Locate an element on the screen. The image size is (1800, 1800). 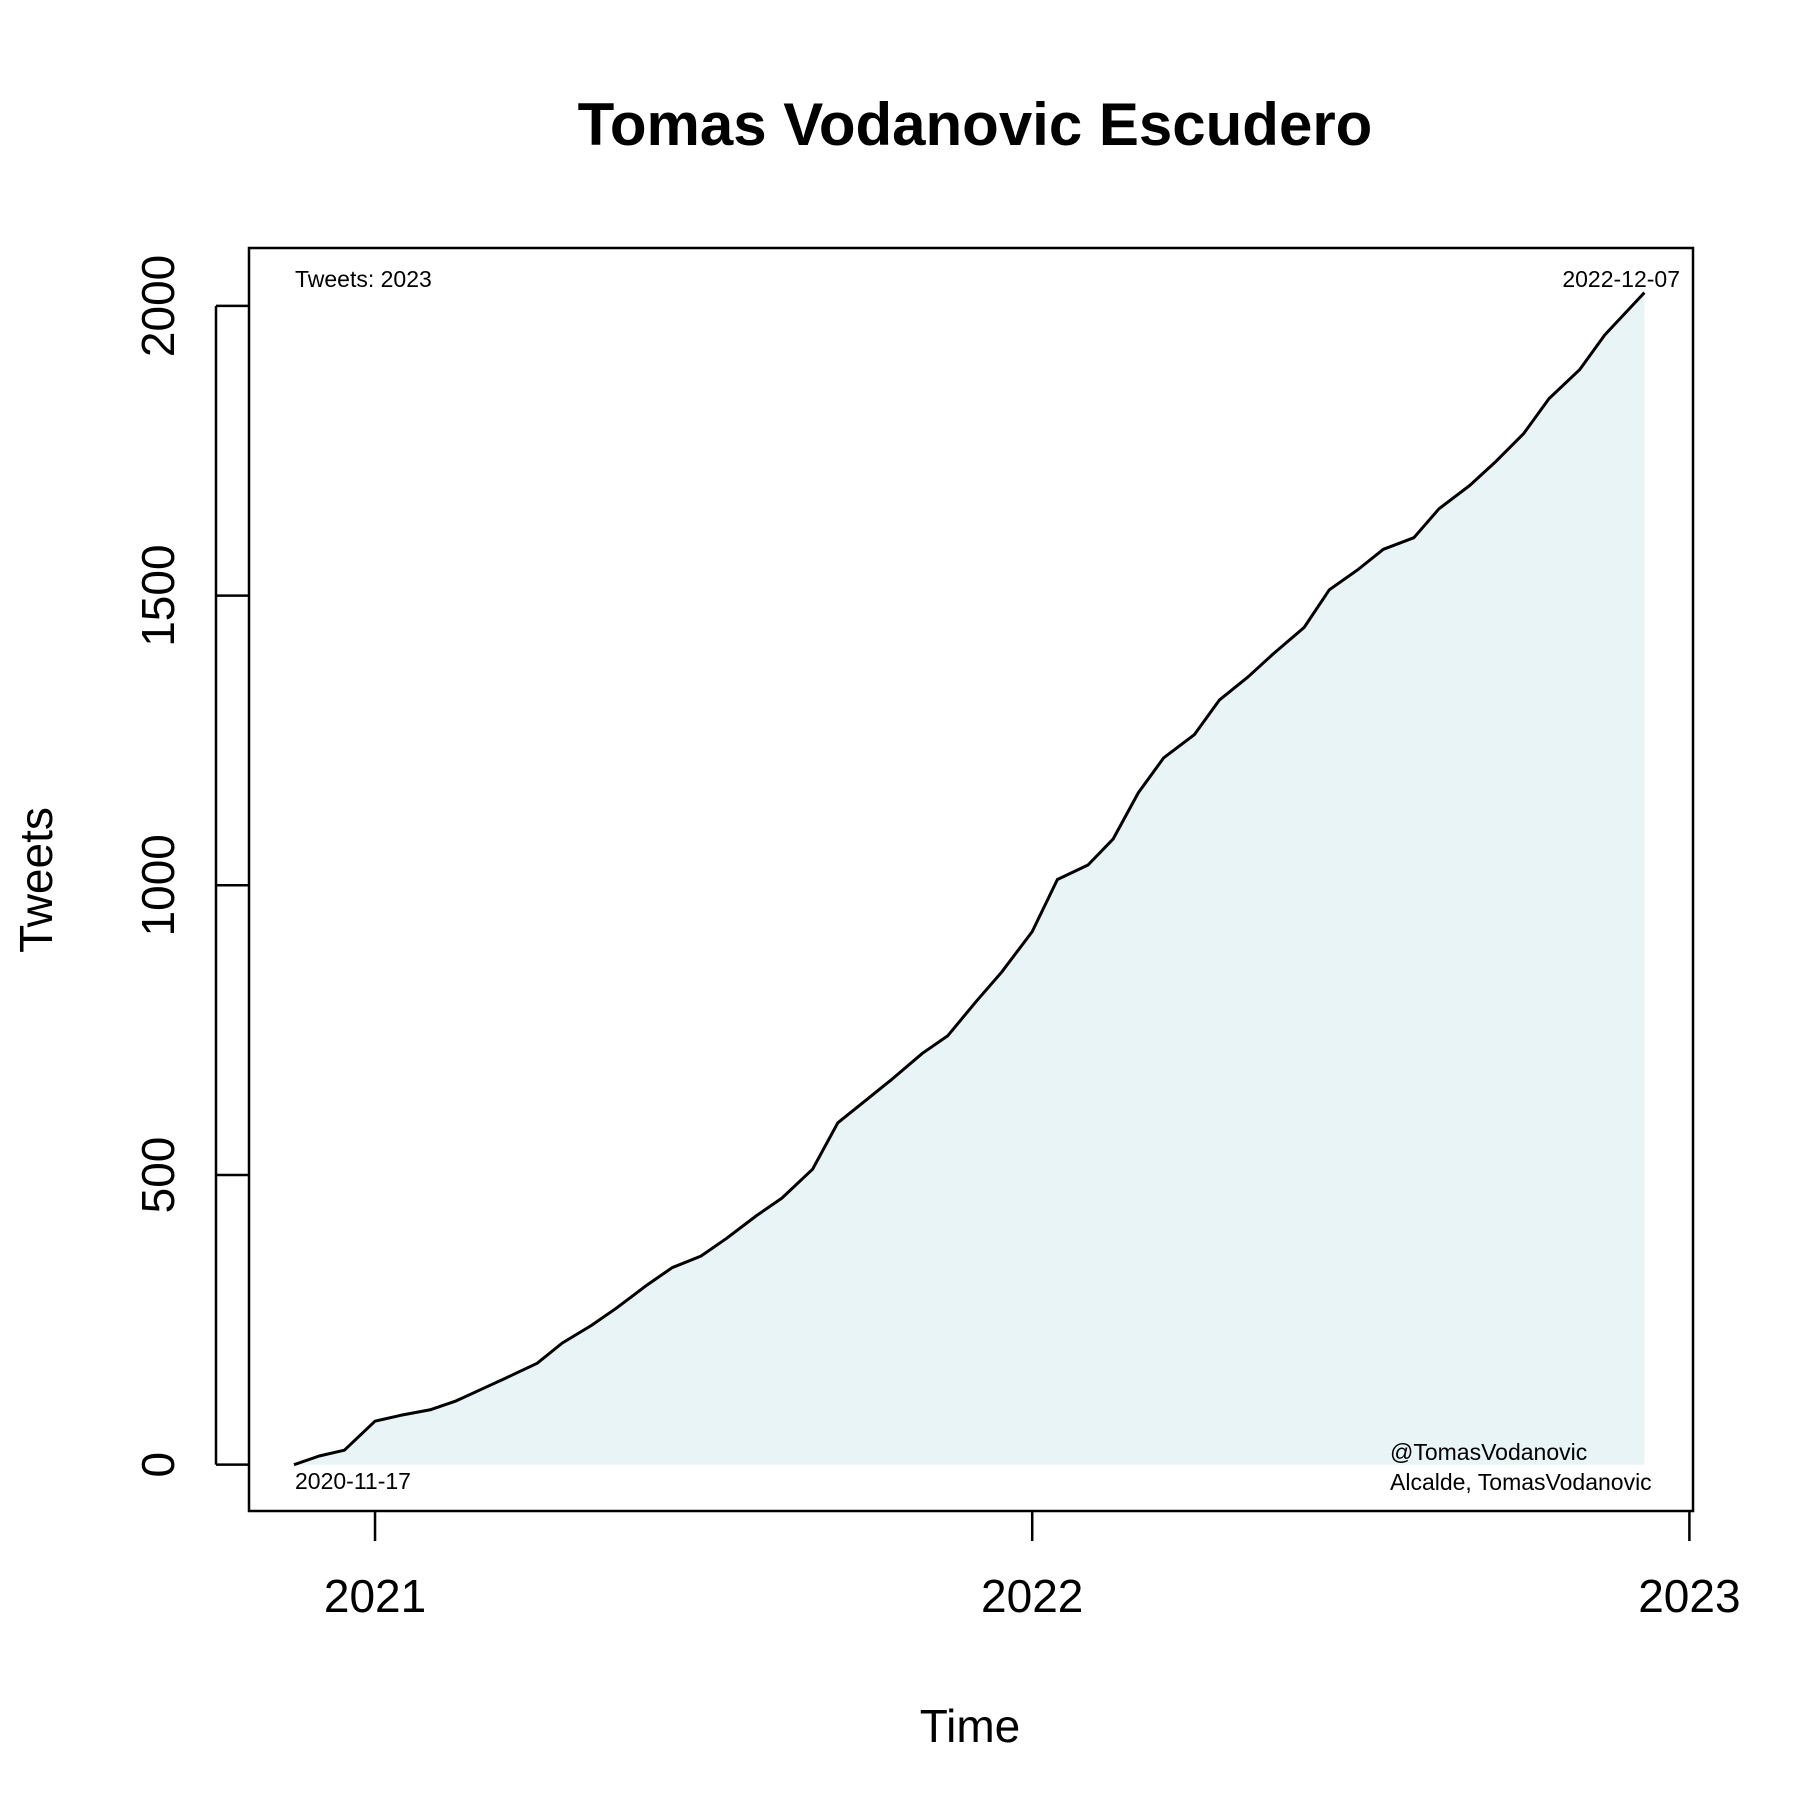
y-tick-label-0: 0 is located at coordinates (158, 1465).